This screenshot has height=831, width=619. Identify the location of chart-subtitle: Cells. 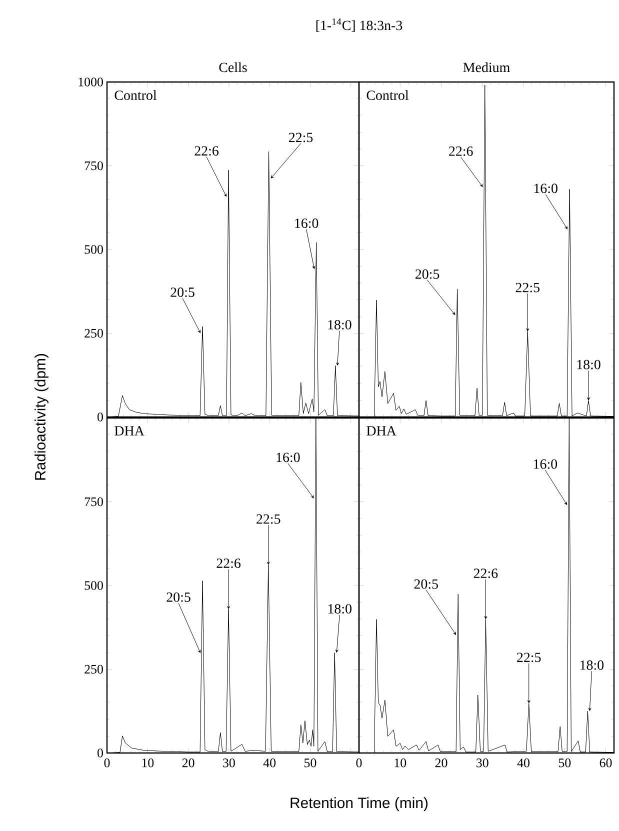
(233, 67).